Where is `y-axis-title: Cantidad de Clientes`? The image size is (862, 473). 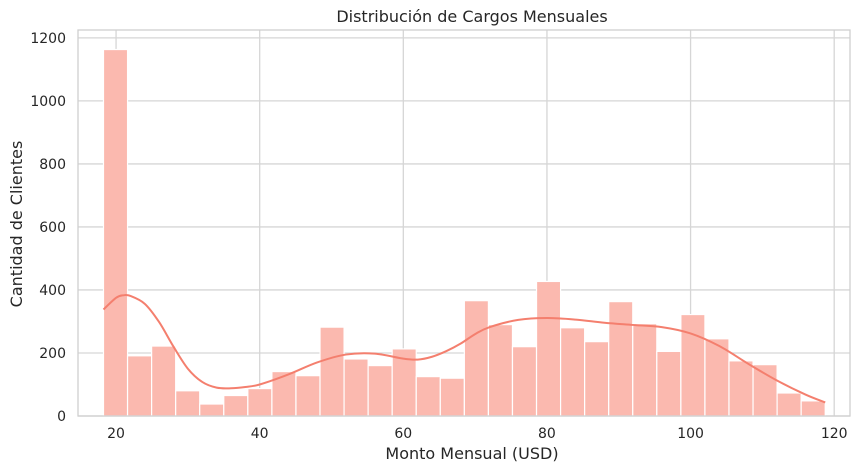
y-axis-title: Cantidad de Clientes is located at coordinates (16, 224).